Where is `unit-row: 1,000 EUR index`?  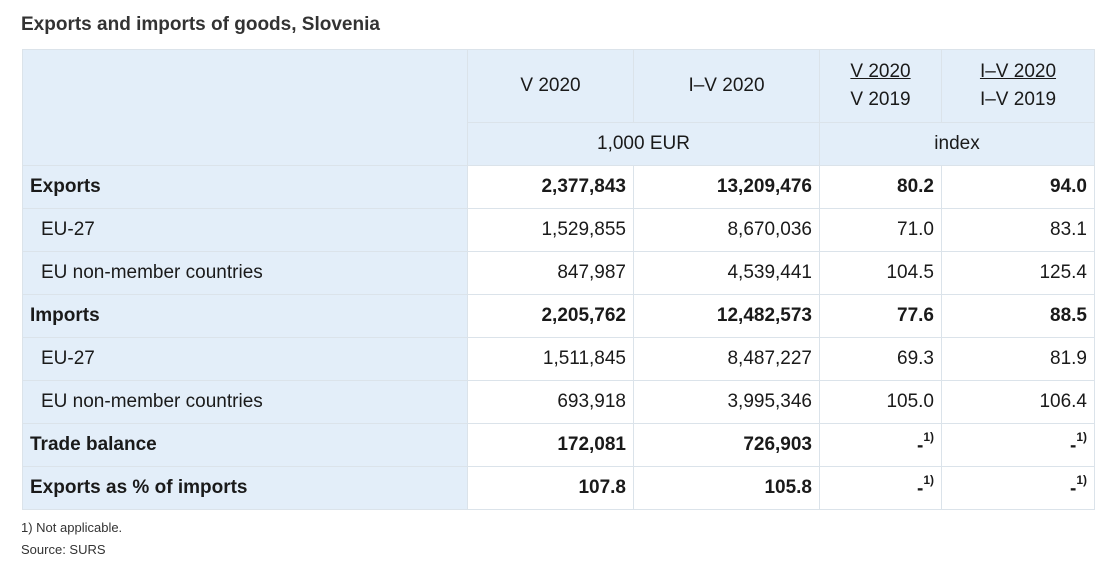
unit-row: 1,000 EUR index is located at coordinates (559, 144).